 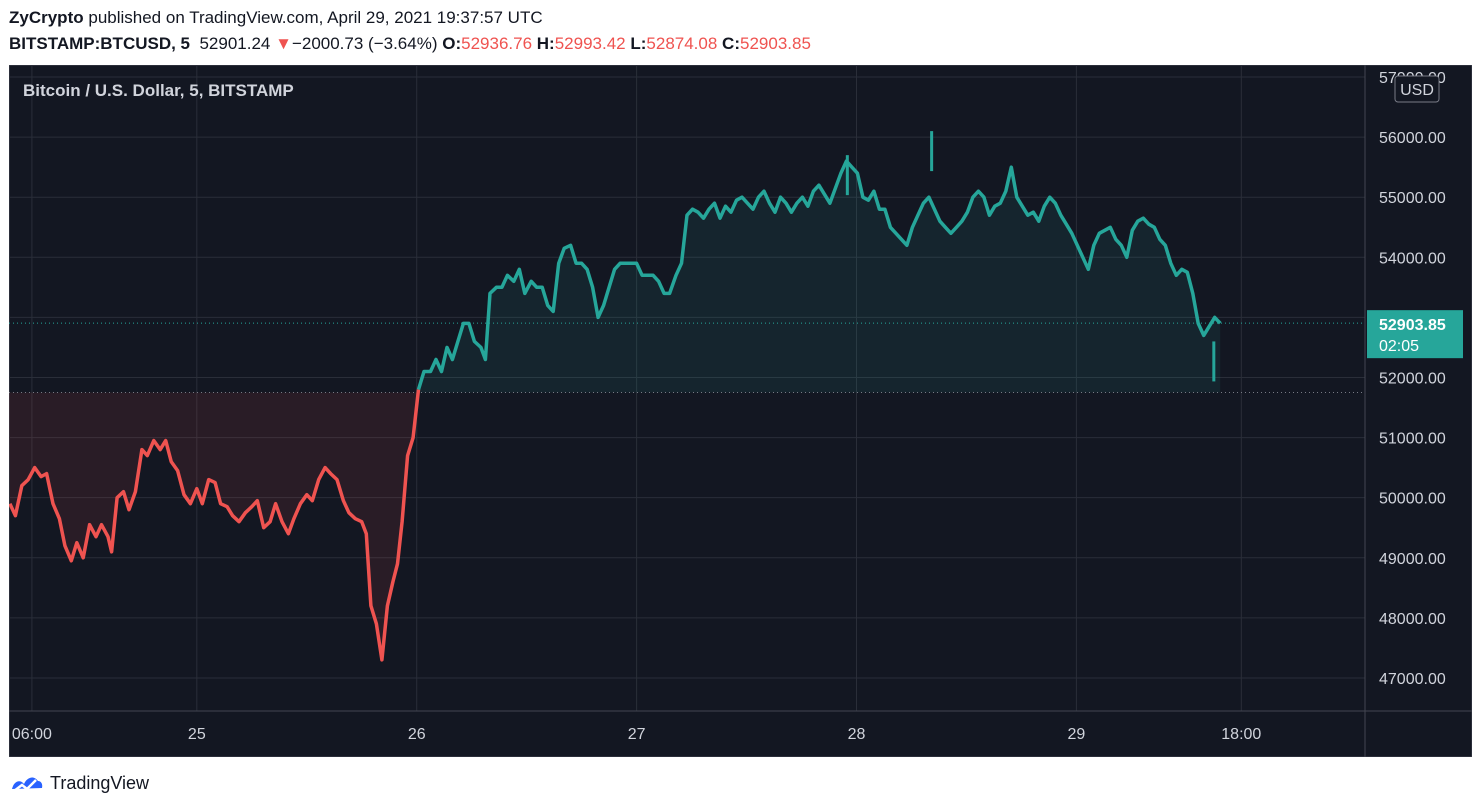 I want to click on low-value: 52874.08, so click(x=682, y=43).